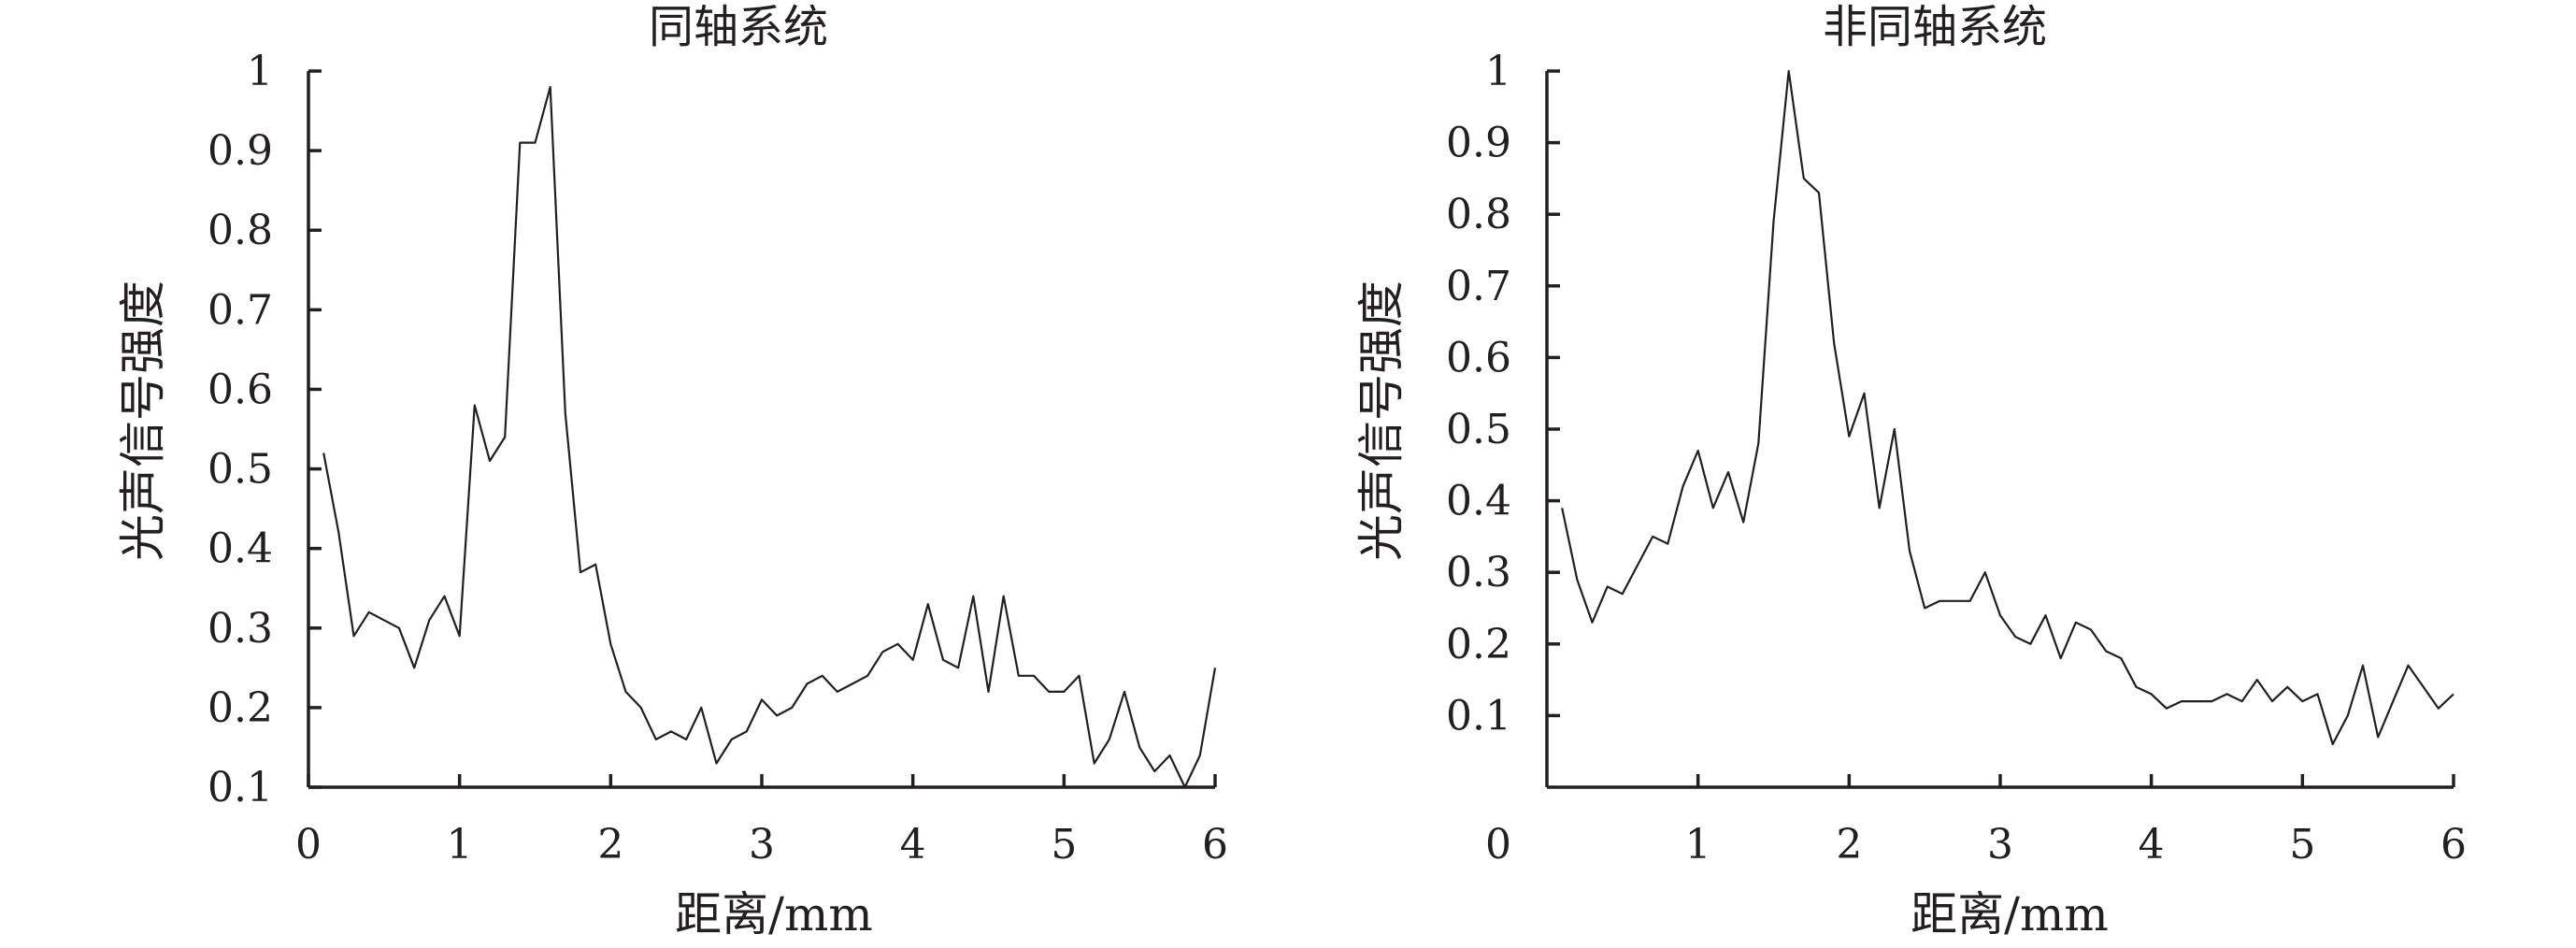  What do you see at coordinates (308, 845) in the screenshot?
I see `x-tick-label: 0` at bounding box center [308, 845].